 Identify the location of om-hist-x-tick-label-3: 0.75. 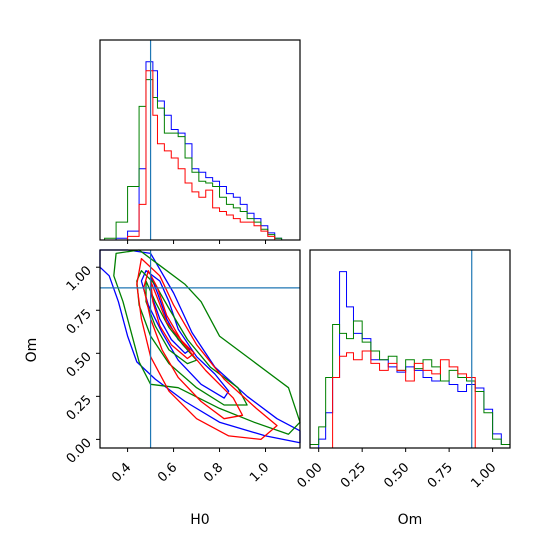
(440, 475).